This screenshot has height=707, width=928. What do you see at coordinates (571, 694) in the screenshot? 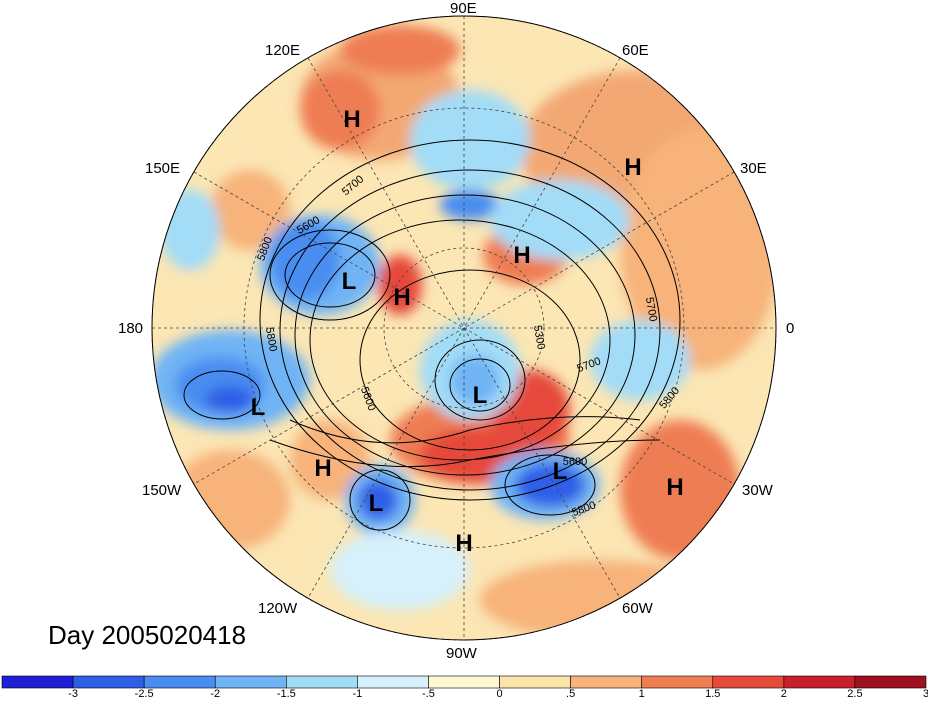
I see `colorbar-tick-label: .5` at bounding box center [571, 694].